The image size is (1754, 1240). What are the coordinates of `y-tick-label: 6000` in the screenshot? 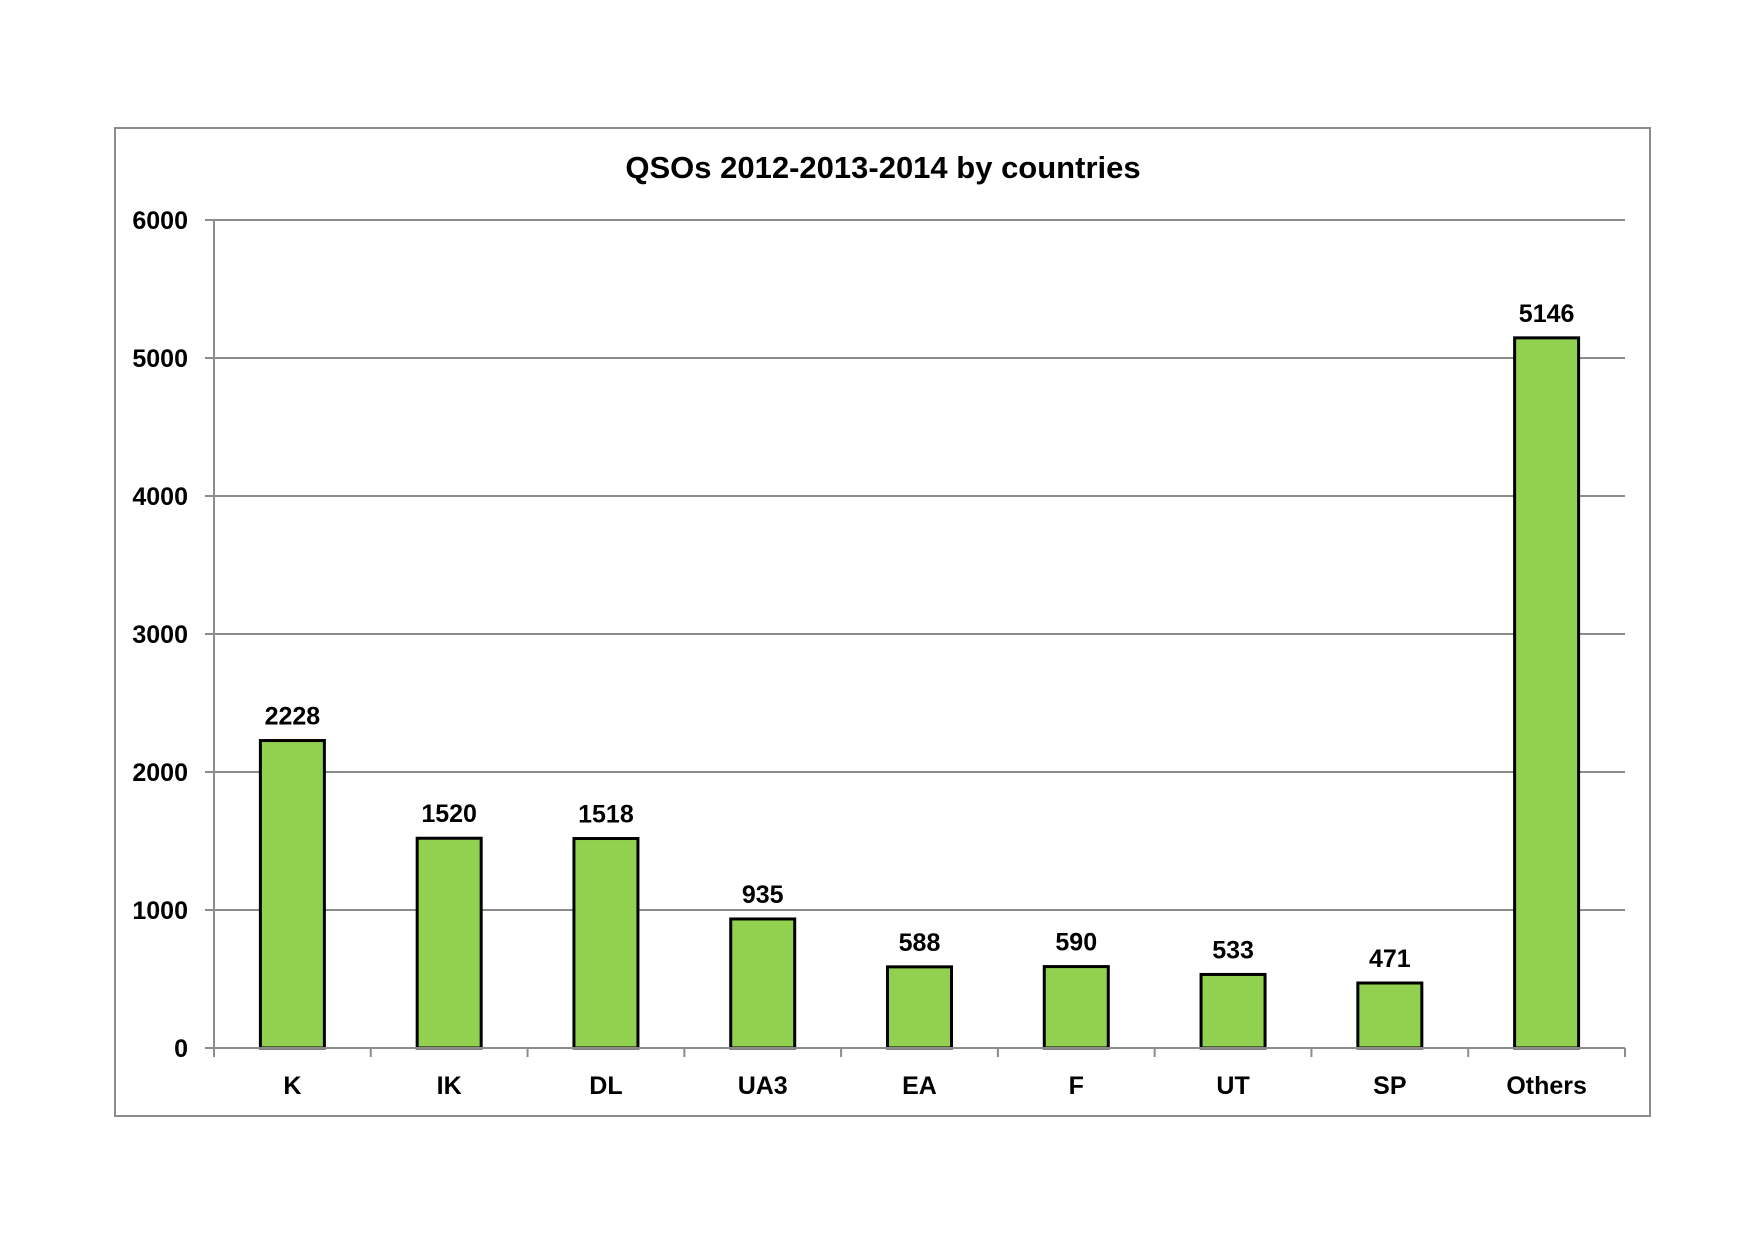 It's located at (160, 221).